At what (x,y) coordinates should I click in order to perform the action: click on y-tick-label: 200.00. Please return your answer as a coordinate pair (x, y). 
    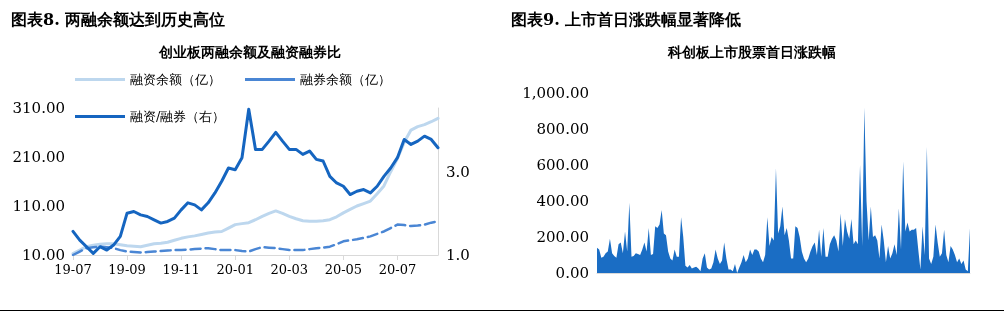
    Looking at the image, I should click on (562, 237).